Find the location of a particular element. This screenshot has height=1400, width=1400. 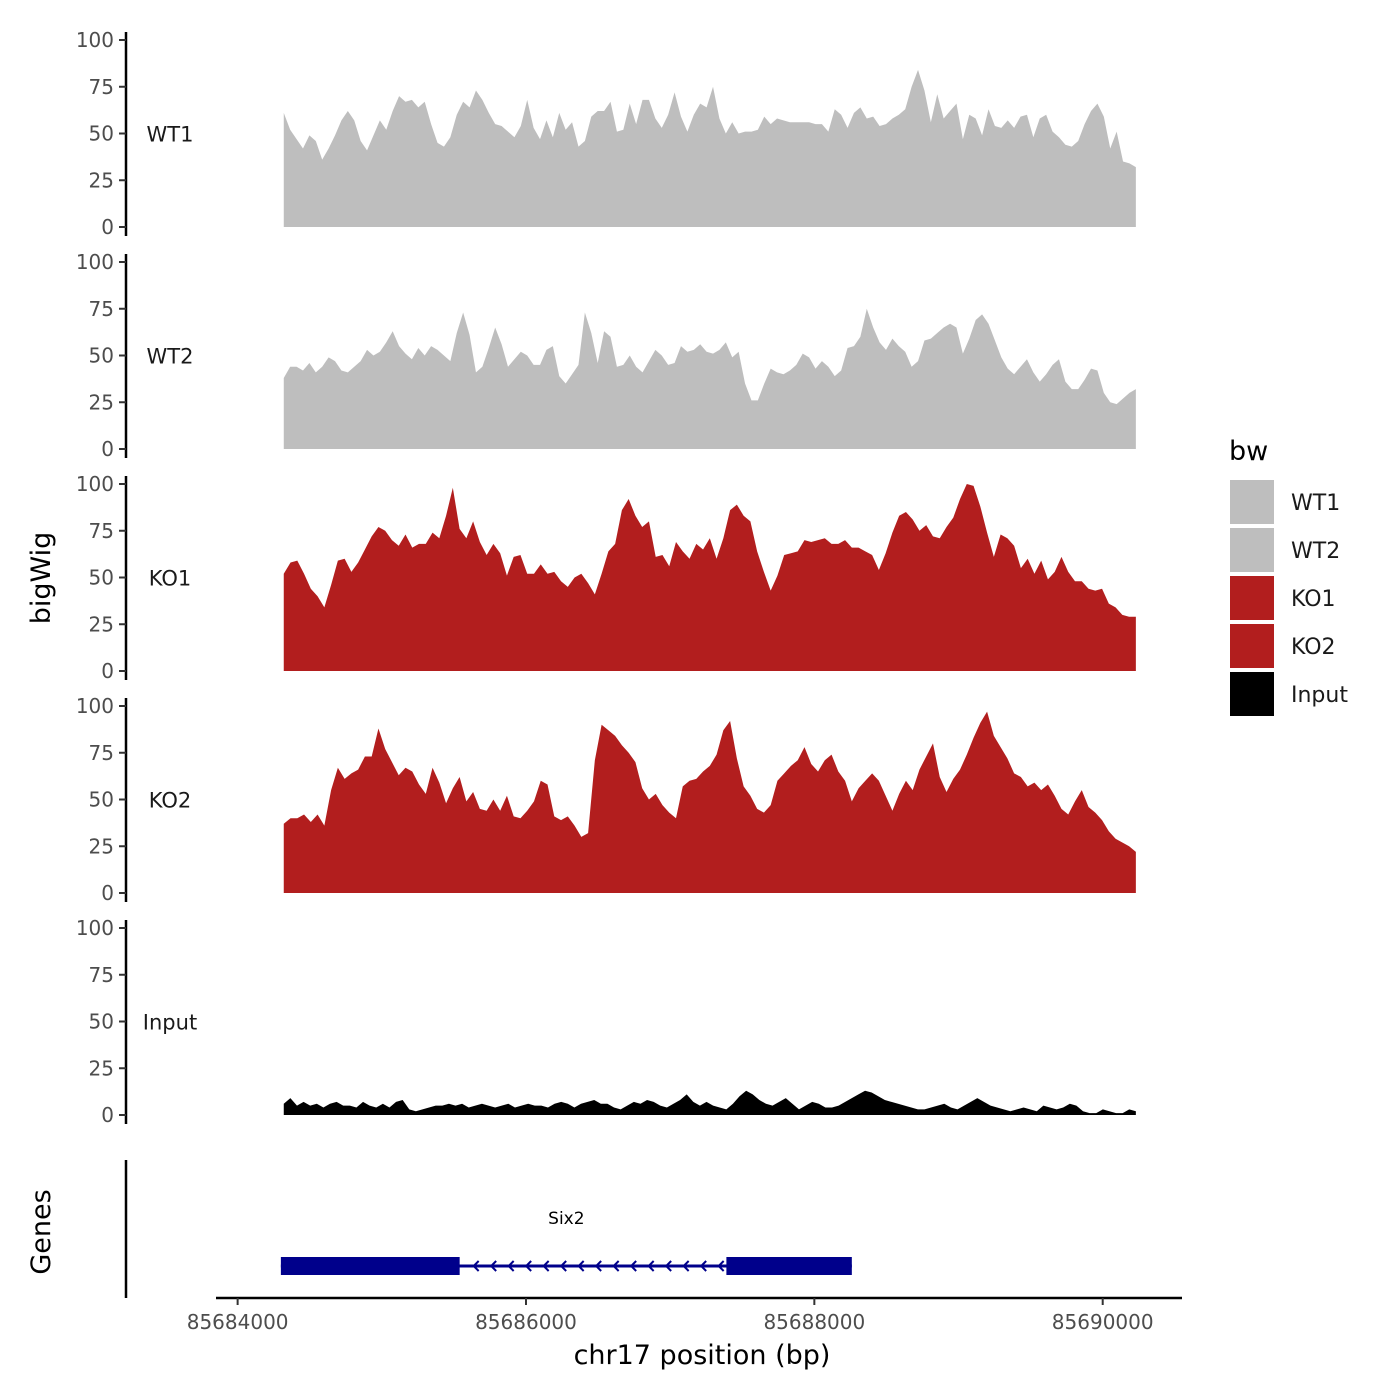

gene-name-label: Six2 is located at coordinates (566, 1219).